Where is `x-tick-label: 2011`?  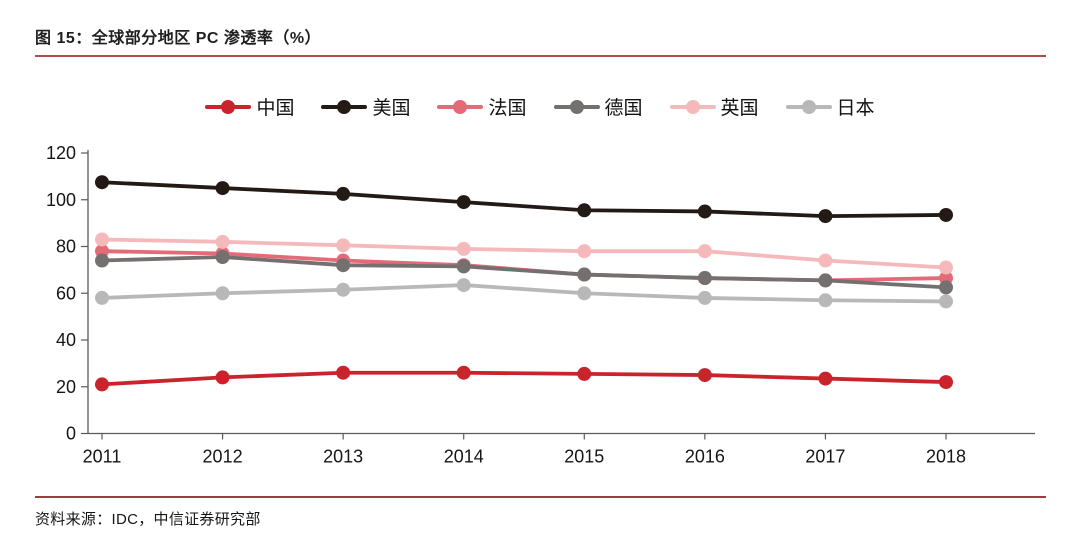
x-tick-label: 2011 is located at coordinates (102, 457).